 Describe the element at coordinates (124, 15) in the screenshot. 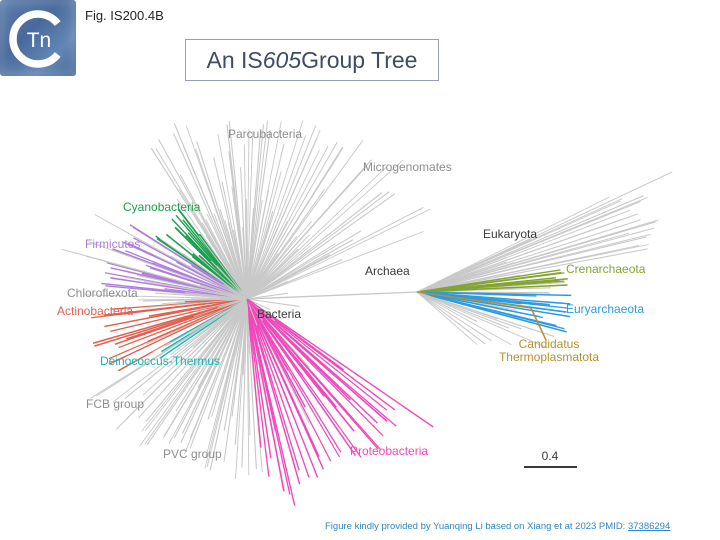

I see `figure-number: Fig. IS200.4B` at that location.